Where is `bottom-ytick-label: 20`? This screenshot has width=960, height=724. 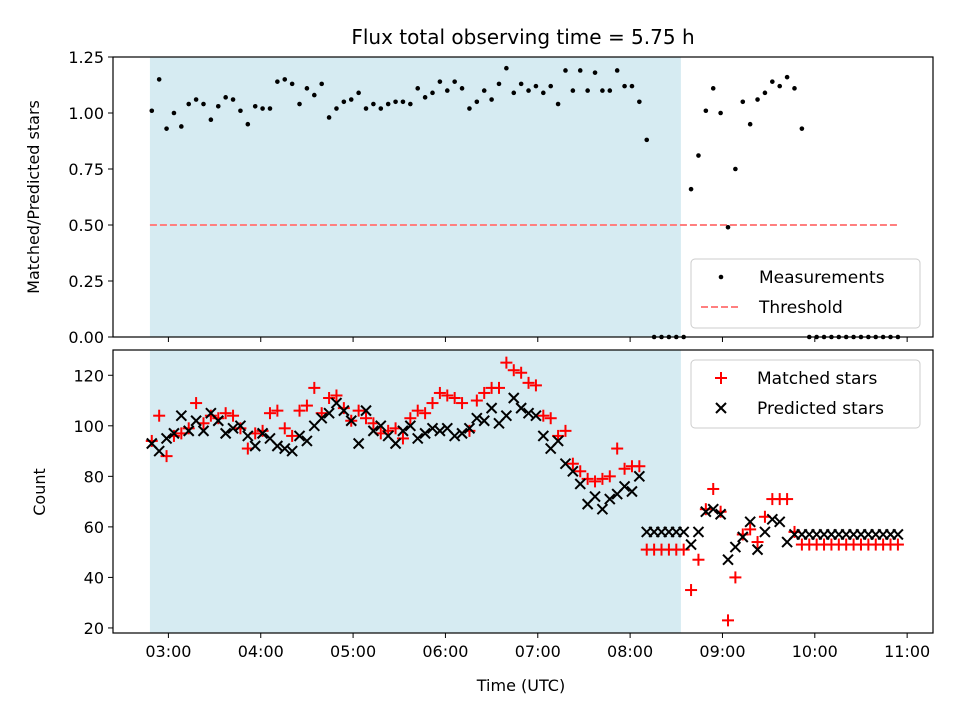
bottom-ytick-label: 20 is located at coordinates (94, 628).